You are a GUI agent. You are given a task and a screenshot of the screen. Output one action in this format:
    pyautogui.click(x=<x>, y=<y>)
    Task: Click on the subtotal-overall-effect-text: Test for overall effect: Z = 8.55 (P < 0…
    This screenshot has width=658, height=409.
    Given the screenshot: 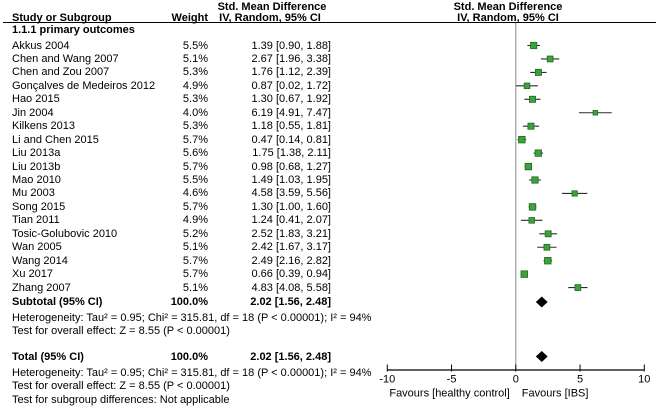 What is the action you would take?
    pyautogui.click(x=121, y=330)
    